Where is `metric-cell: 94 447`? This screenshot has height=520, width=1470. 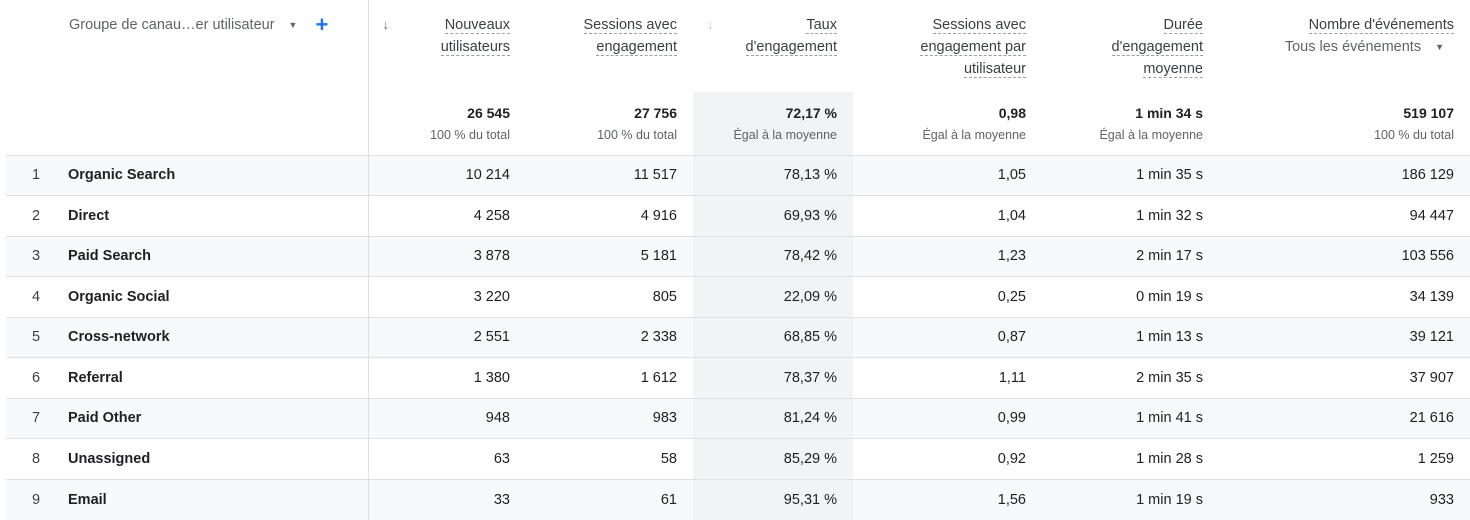
metric-cell: 94 447 is located at coordinates (1344, 215).